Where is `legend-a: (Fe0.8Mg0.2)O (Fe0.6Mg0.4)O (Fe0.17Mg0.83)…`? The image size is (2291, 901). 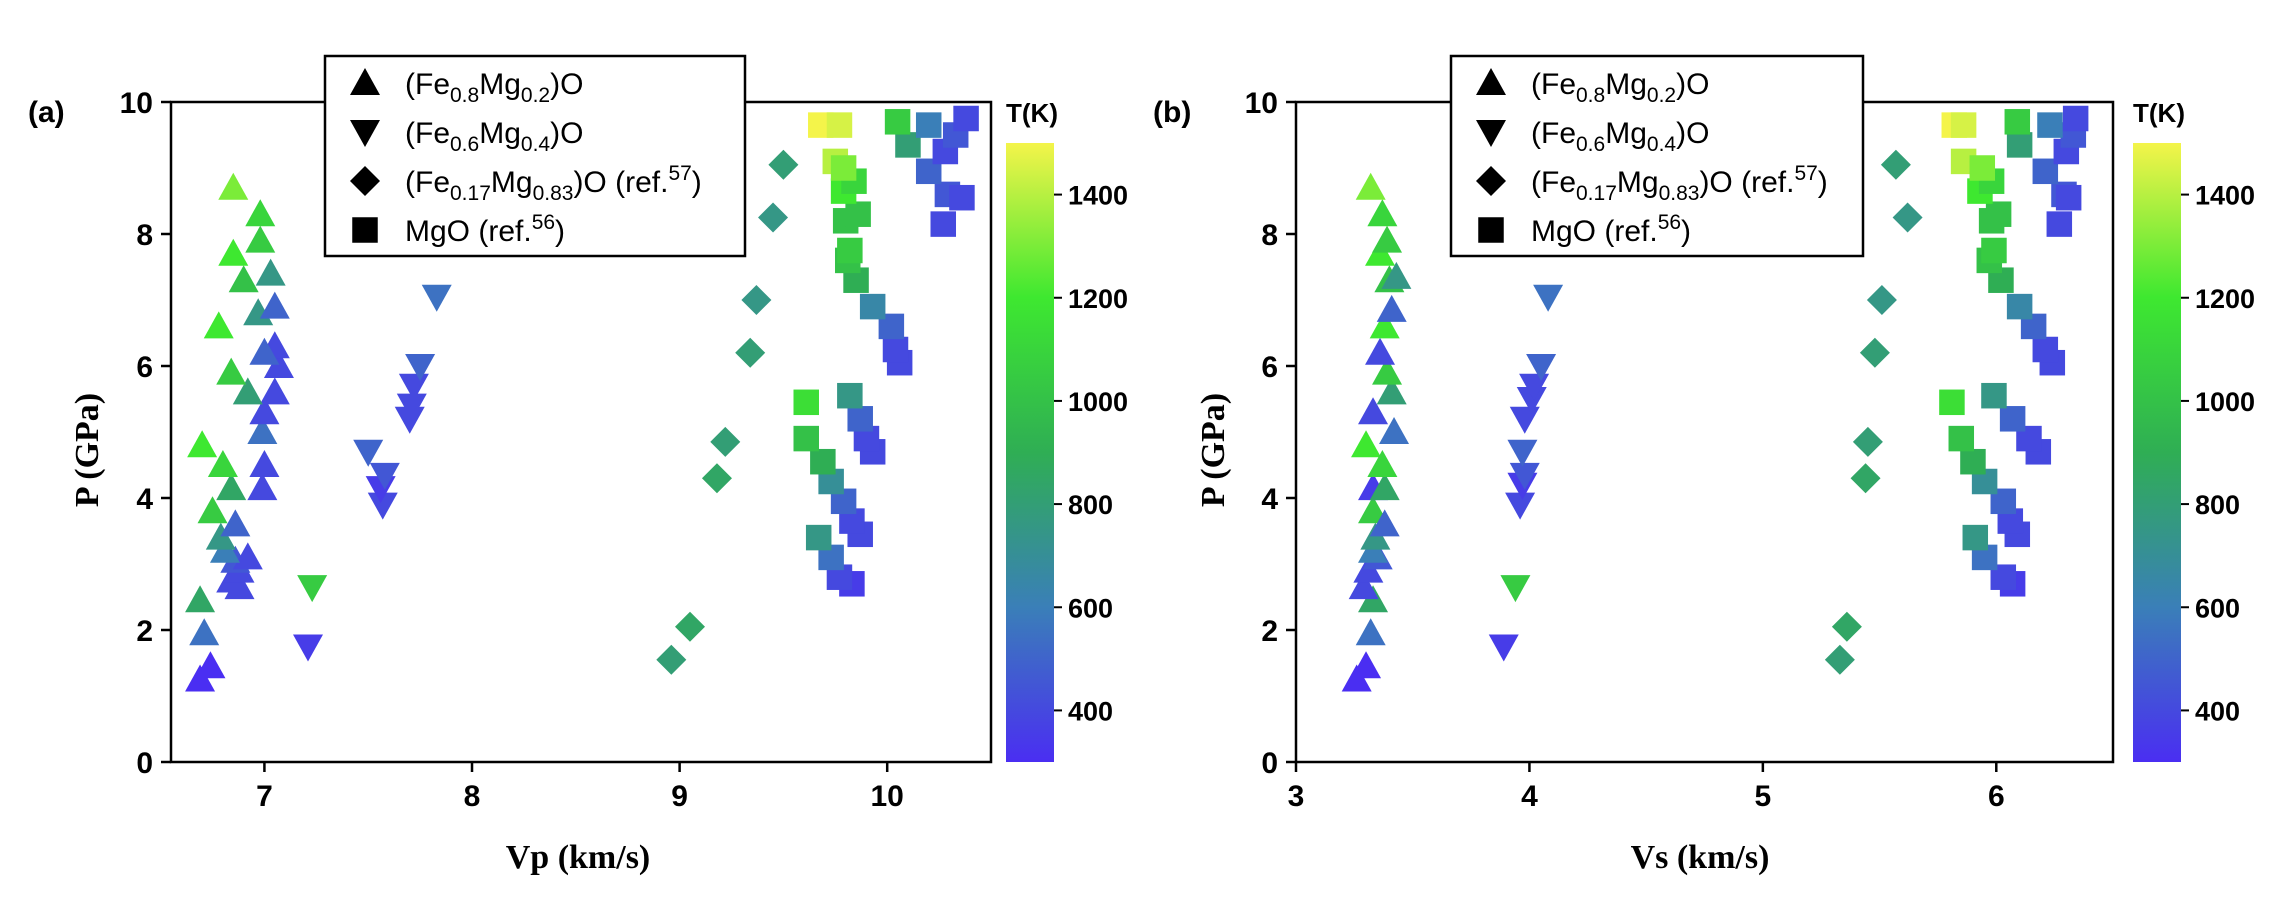
legend-a: (Fe0.8Mg0.2)O (Fe0.6Mg0.4)O (Fe0.17Mg0.83)… is located at coordinates (535, 156).